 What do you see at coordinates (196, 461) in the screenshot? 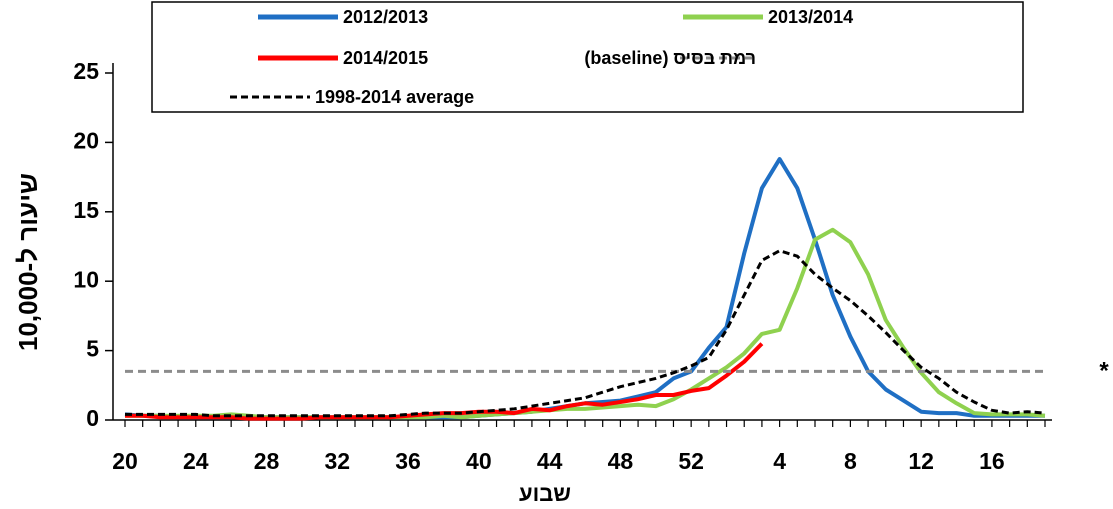
I see `x-tick-label: 24` at bounding box center [196, 461].